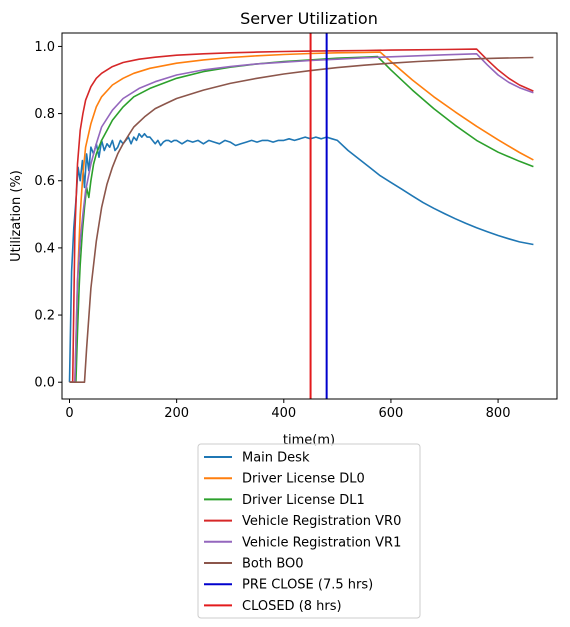 The height and width of the screenshot is (627, 570). Describe the element at coordinates (303, 500) in the screenshot. I see `legend-label-2: Driver License DL1` at that location.